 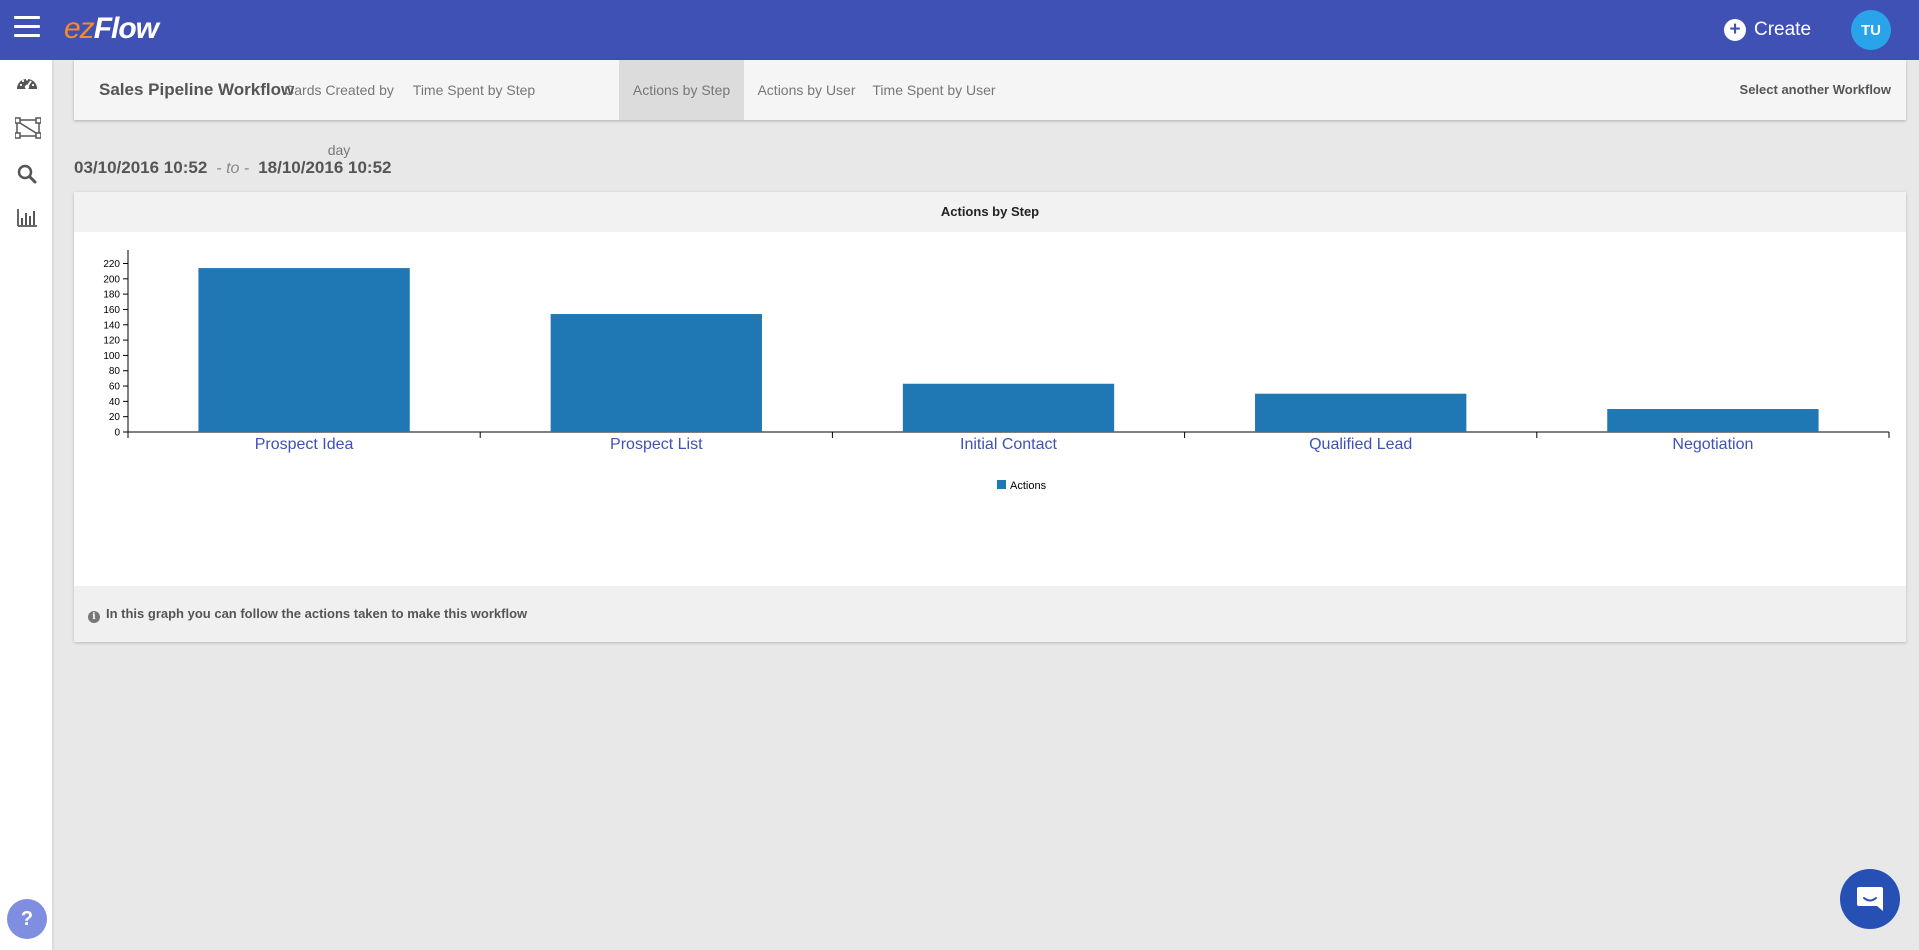 What do you see at coordinates (934, 90) in the screenshot?
I see `tab-time-spent-by-user: Time Spent by User` at bounding box center [934, 90].